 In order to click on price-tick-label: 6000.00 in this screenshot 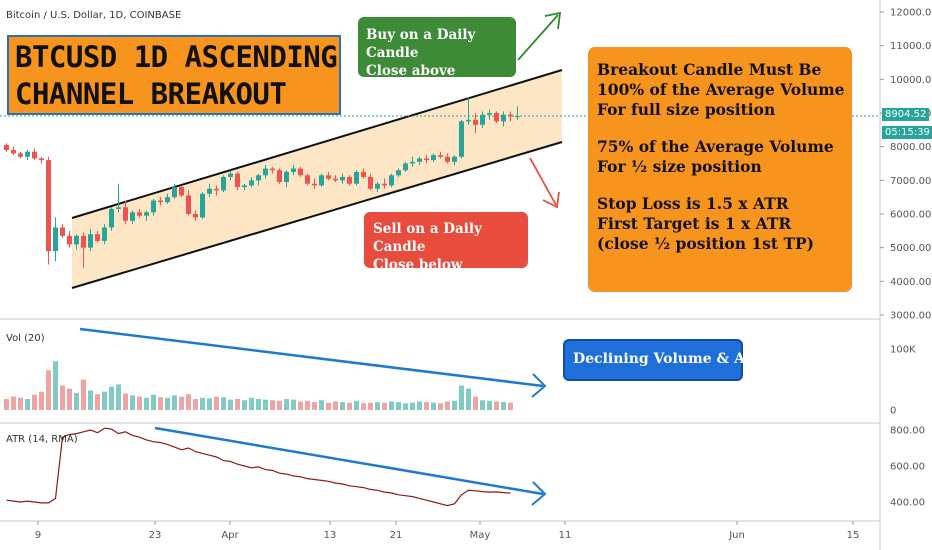, I will do `click(910, 215)`.